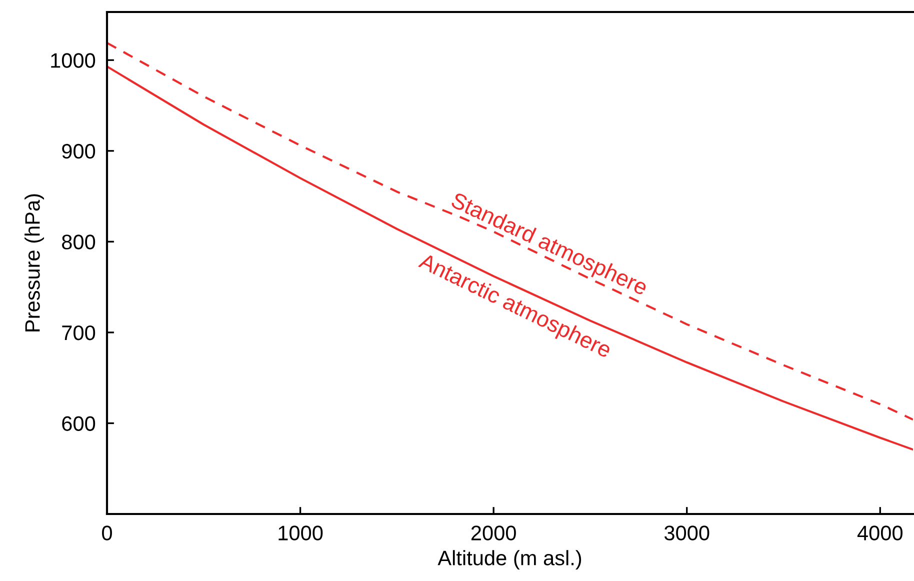 The image size is (914, 581). What do you see at coordinates (79, 423) in the screenshot?
I see `y-tick-label: 600` at bounding box center [79, 423].